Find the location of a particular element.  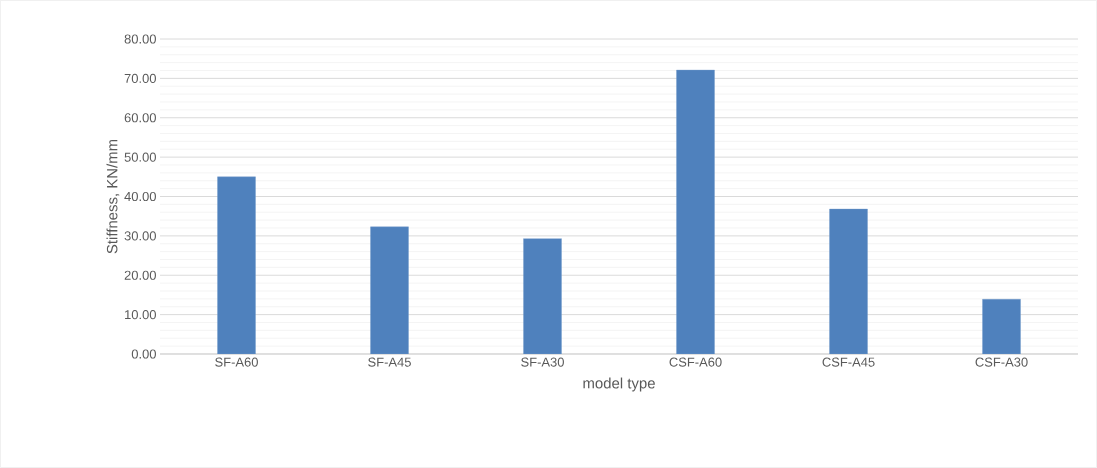

y-tick-label: 0.00 is located at coordinates (143, 354).